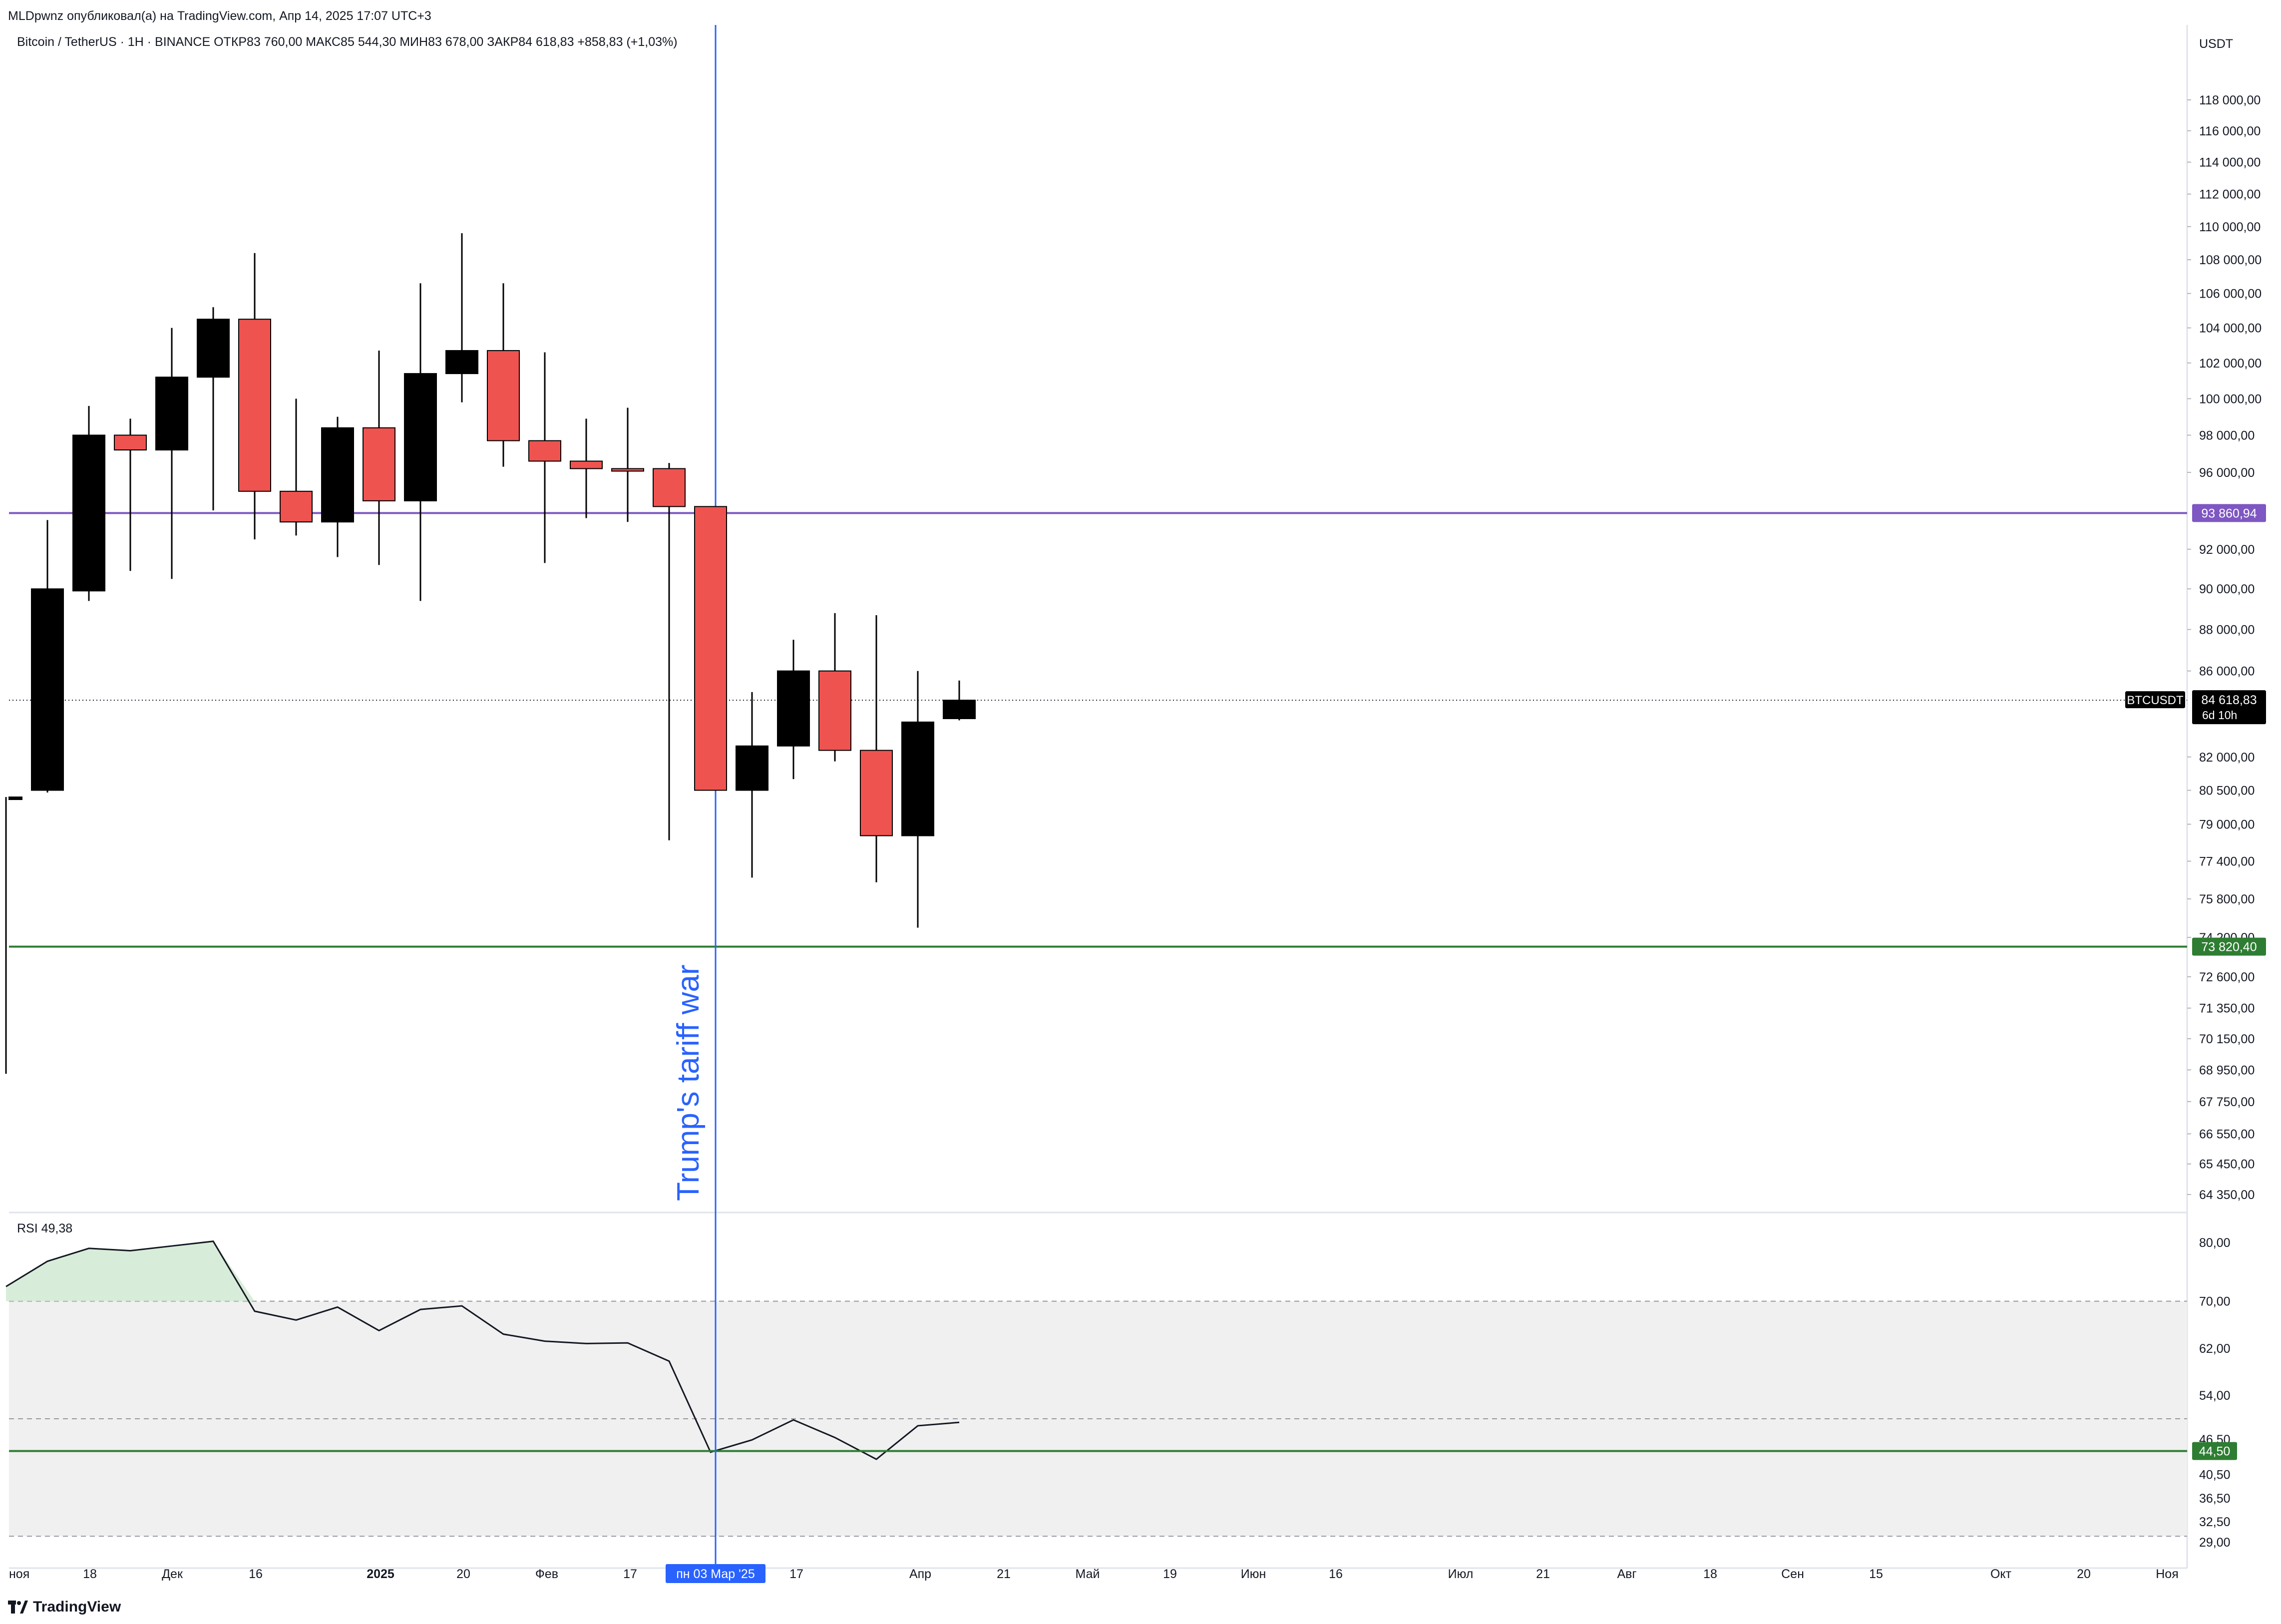 Image resolution: width=2281 pixels, height=1624 pixels. What do you see at coordinates (2230, 260) in the screenshot?
I see `price-tick-label: 108 000,00` at bounding box center [2230, 260].